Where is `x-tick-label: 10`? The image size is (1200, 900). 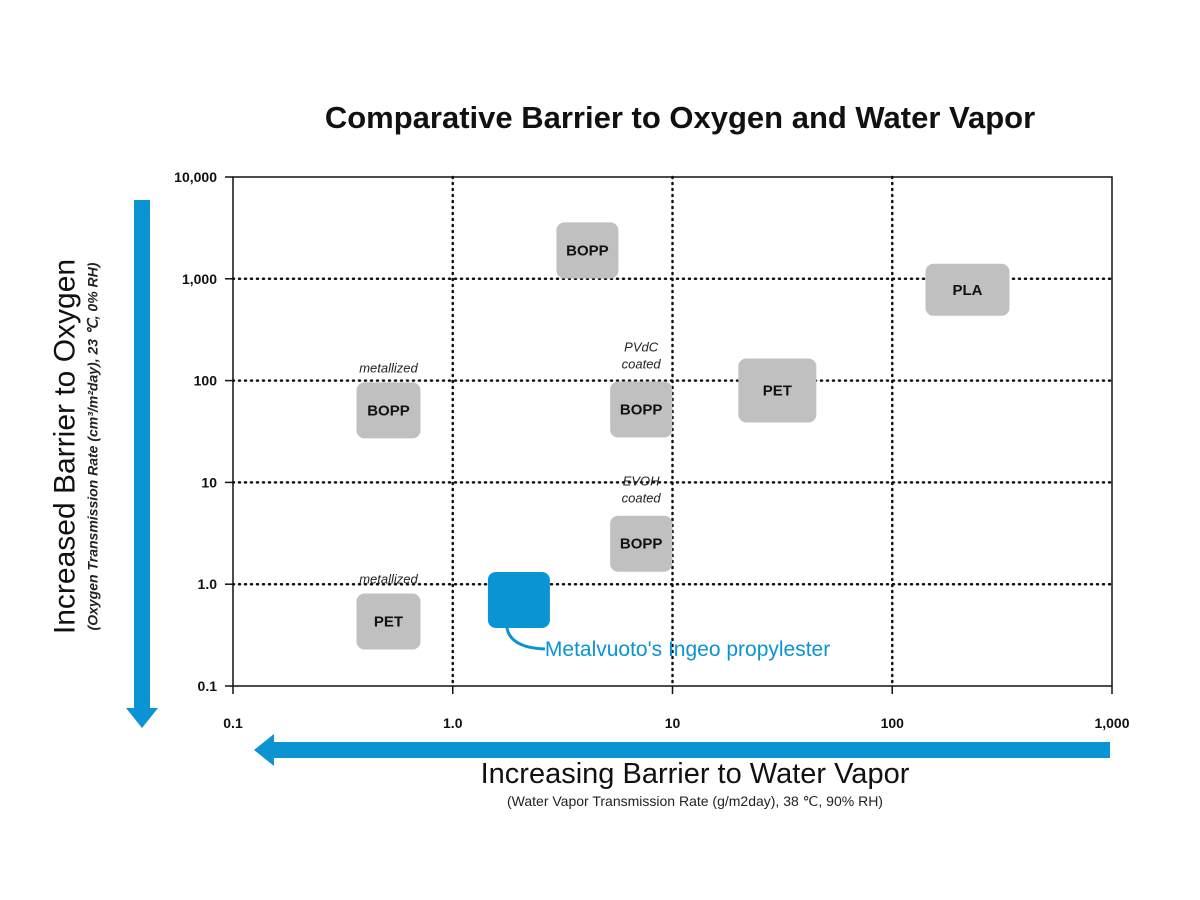 x-tick-label: 10 is located at coordinates (673, 723).